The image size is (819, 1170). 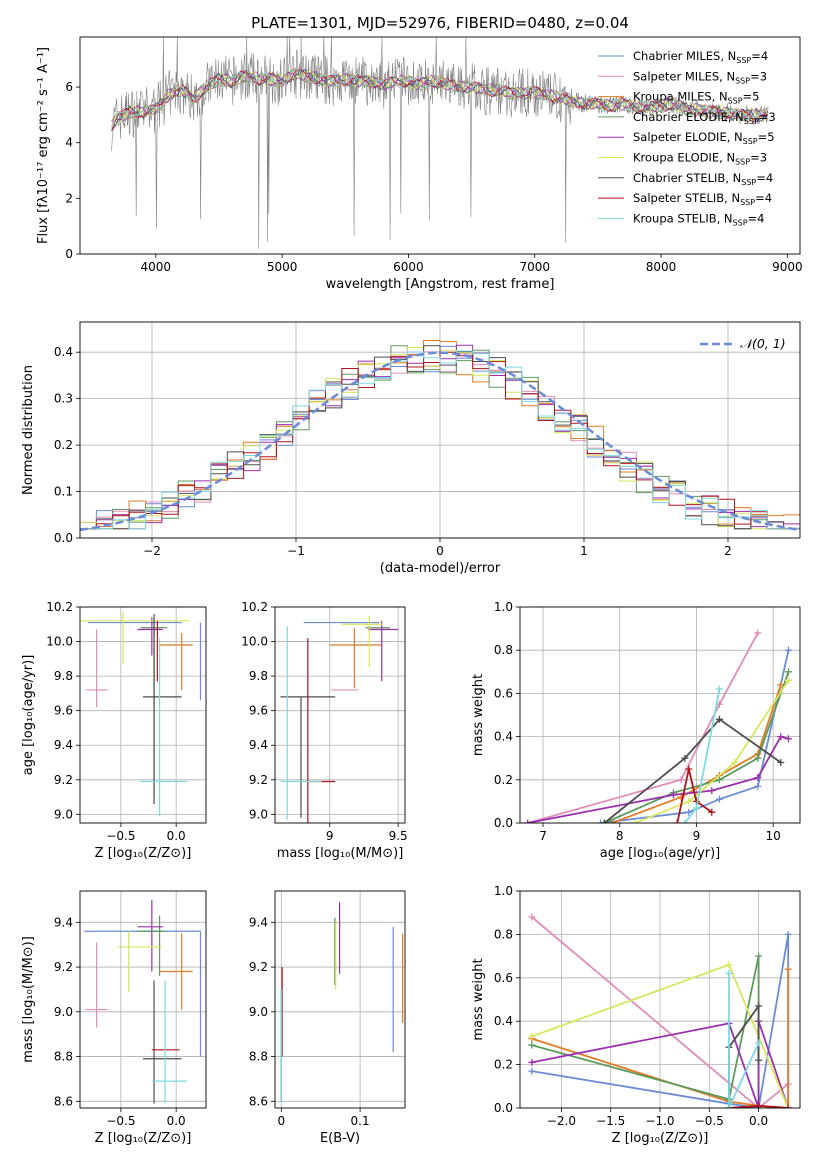 I want to click on y-tick-label: 0.3, so click(x=63, y=399).